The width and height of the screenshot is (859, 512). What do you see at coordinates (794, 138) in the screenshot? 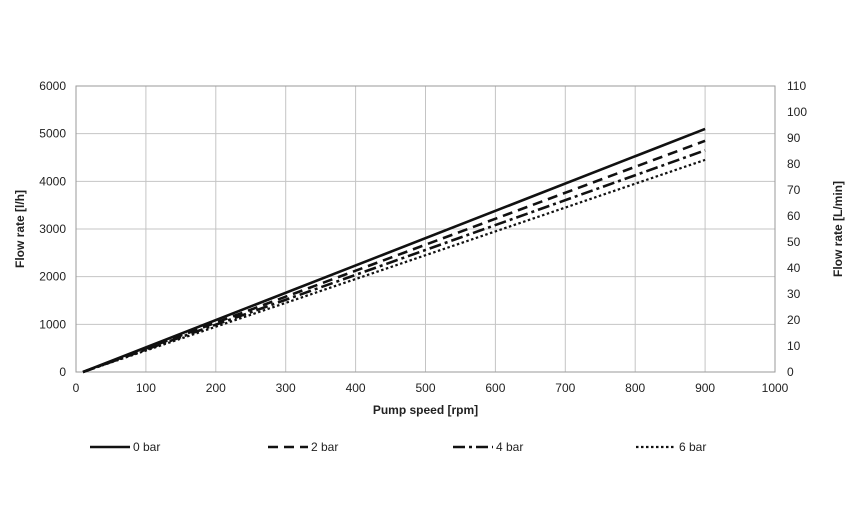
I see `y2-tick-label: 90` at bounding box center [794, 138].